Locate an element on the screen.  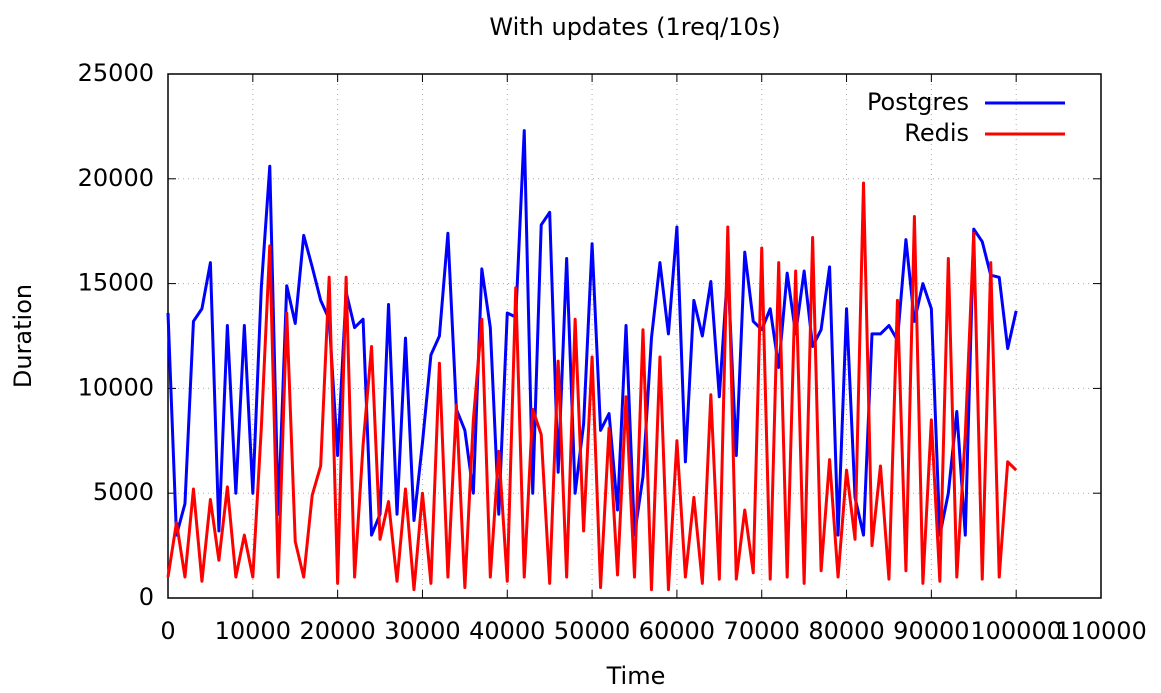
x-tick-label: 0 is located at coordinates (167, 631).